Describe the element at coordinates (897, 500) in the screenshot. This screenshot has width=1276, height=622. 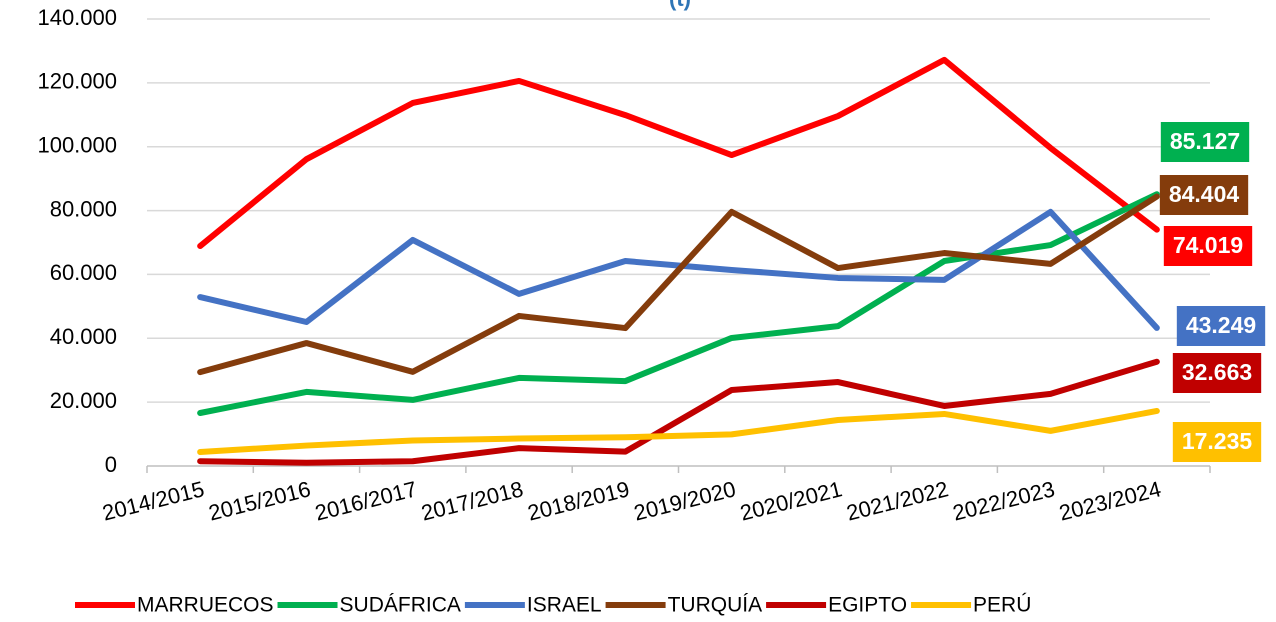
I see `x-tick-label: 2021/2022` at that location.